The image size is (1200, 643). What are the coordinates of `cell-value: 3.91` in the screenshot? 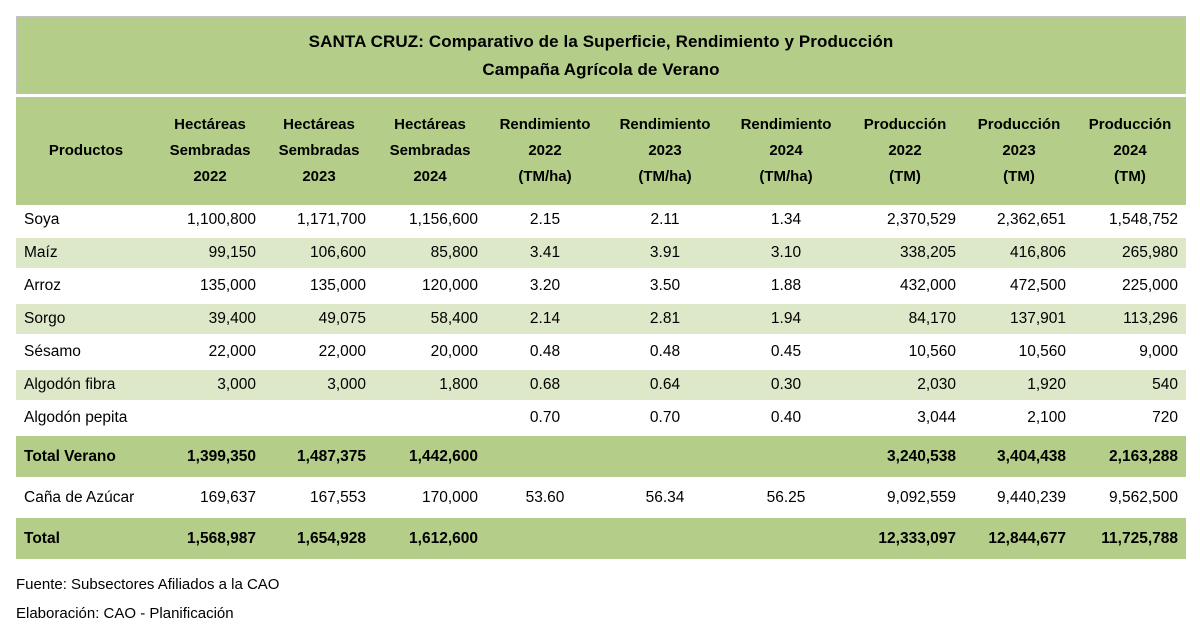 It's located at (665, 254).